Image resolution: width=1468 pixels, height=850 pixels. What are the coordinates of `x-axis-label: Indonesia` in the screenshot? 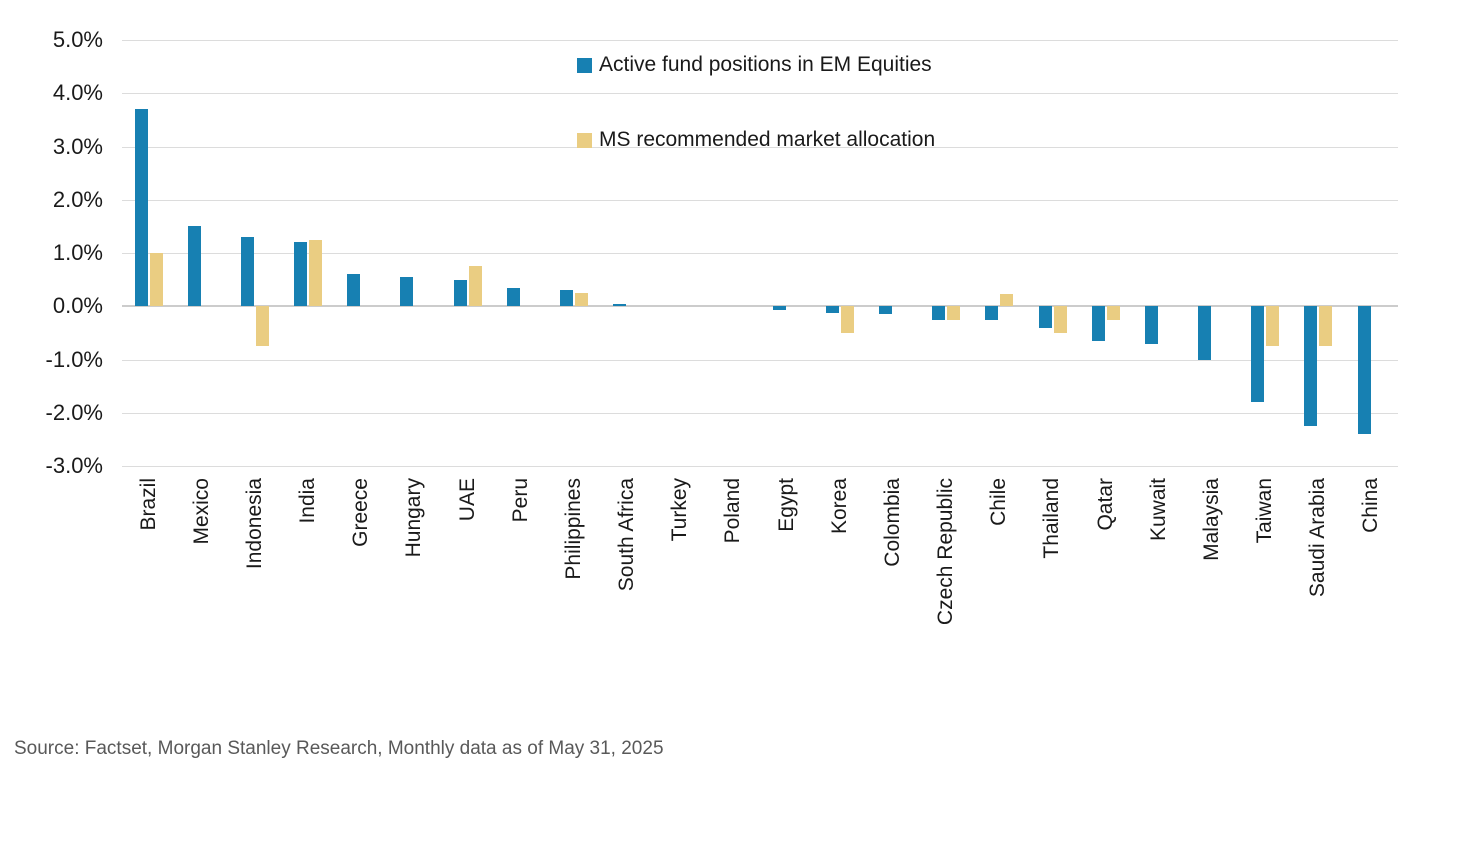 It's located at (254, 524).